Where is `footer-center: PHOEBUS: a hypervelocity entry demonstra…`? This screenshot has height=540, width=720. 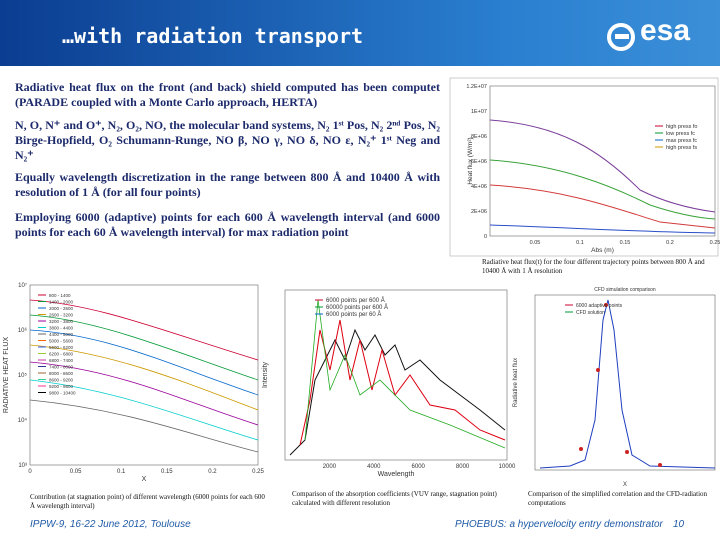 footer-center: PHOEBUS: a hypervelocity entry demonstra… is located at coordinates (559, 524).